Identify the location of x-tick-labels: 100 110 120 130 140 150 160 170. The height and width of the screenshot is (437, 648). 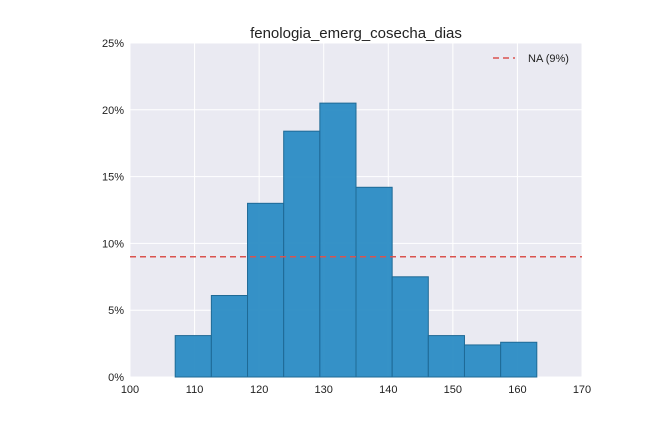
(356, 390).